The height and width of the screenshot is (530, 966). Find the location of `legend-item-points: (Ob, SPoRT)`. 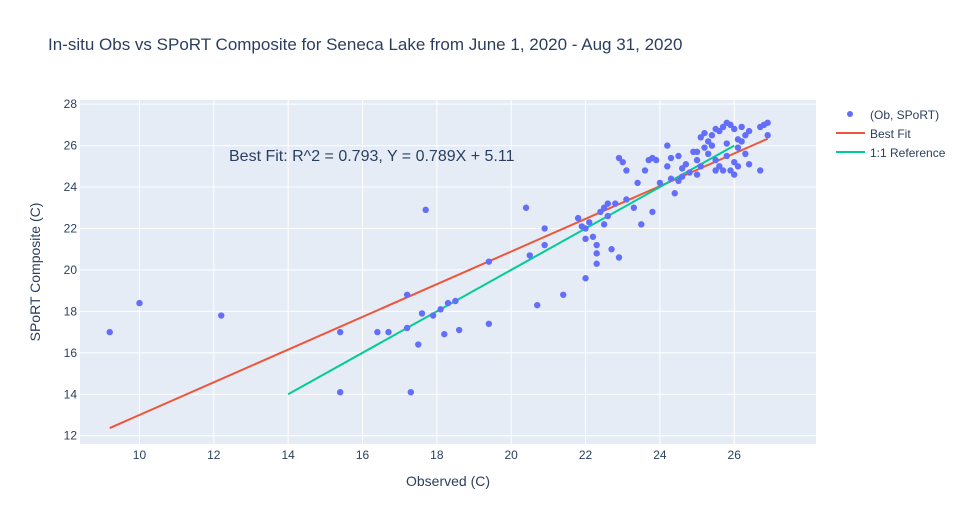

legend-item-points: (Ob, SPoRT) is located at coordinates (893, 115).